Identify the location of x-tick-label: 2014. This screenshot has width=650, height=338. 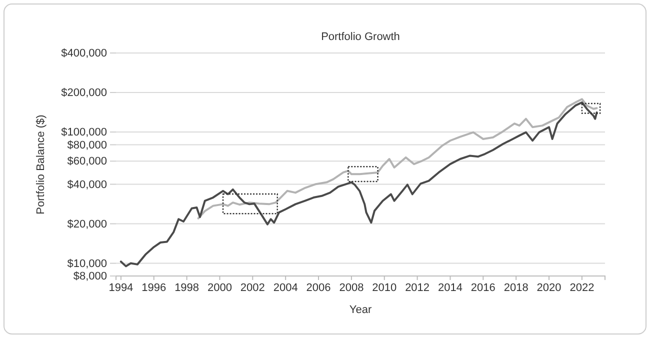
(450, 288).